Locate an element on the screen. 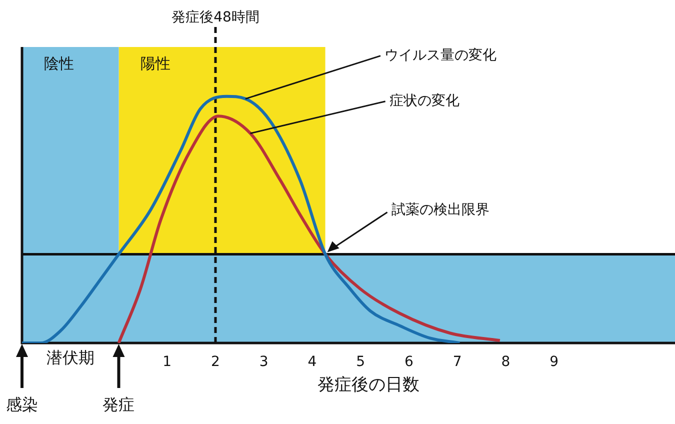 This screenshot has height=424, width=675. ref-line-label: 試薬の検出限界 is located at coordinates (440, 210).